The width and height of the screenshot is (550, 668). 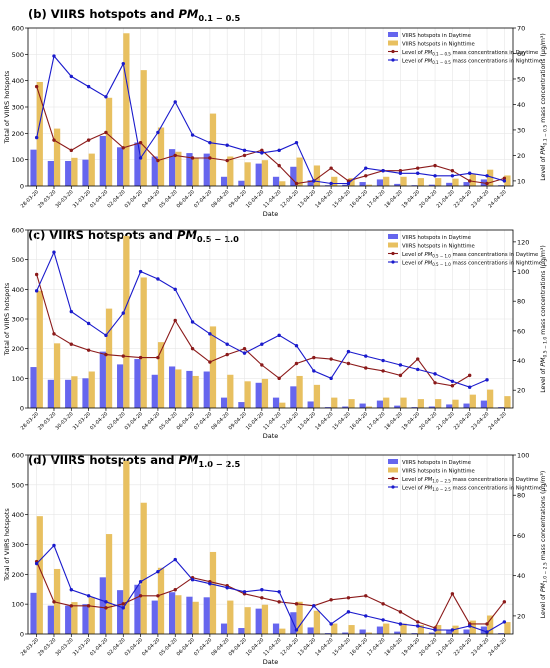 I want to click on y-axis-label-right-prefix: Level of, so click(x=543, y=380).